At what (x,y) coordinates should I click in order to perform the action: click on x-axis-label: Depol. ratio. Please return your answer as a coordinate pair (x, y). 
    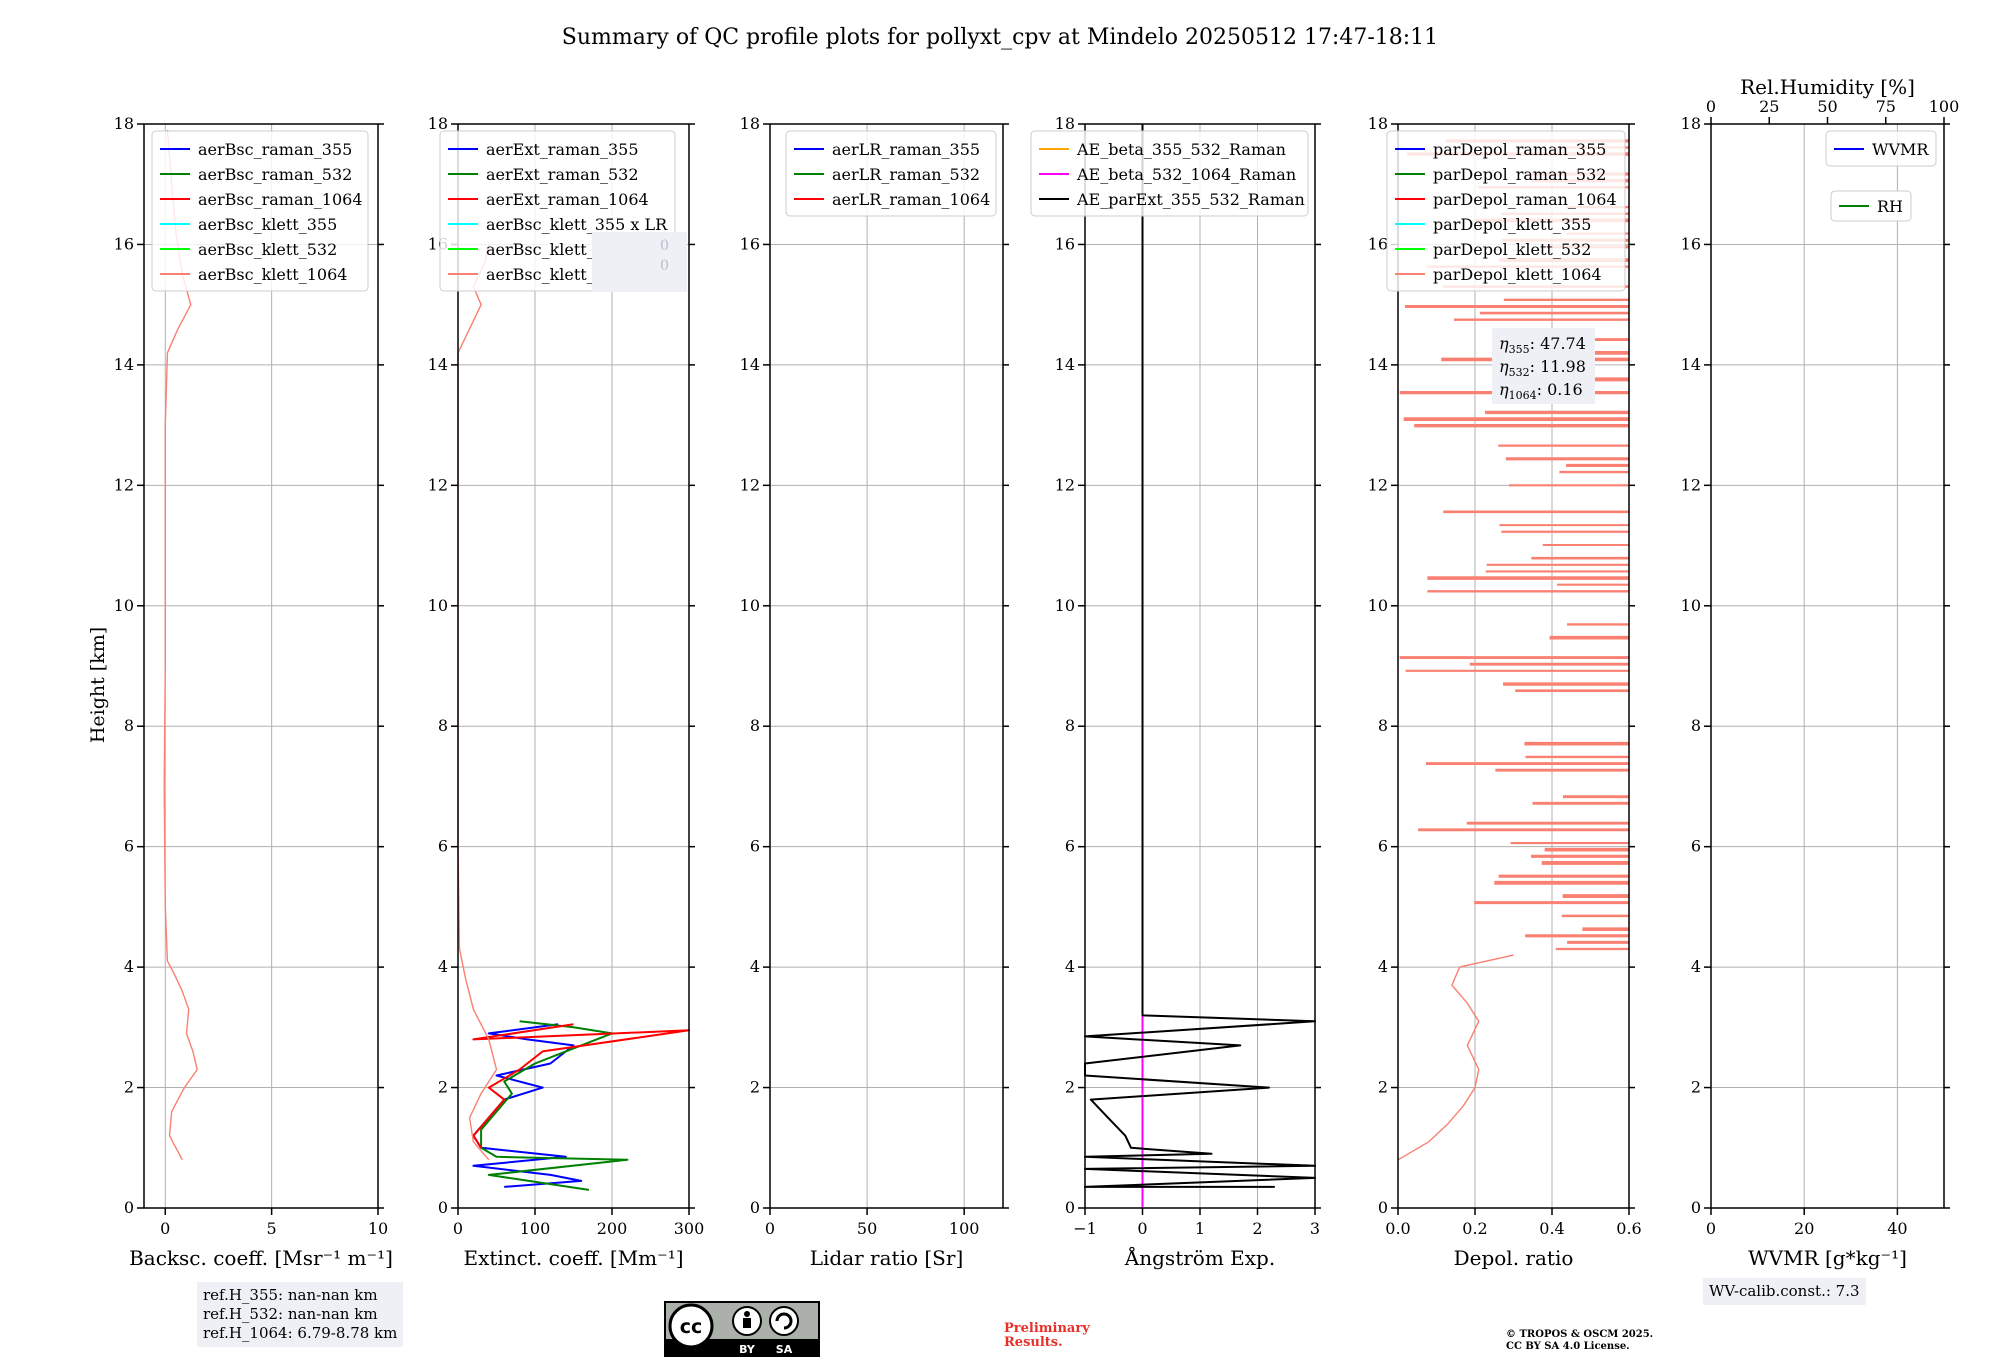
    Looking at the image, I should click on (1514, 1258).